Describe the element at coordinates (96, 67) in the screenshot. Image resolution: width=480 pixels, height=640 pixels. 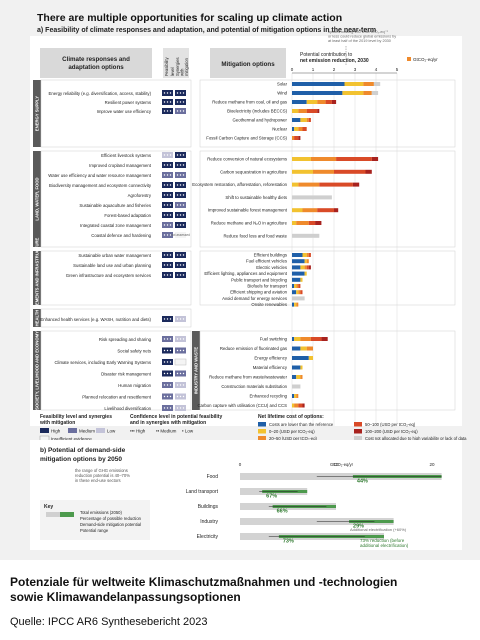
I see `header-adaptation-line-2: adaptation options` at that location.